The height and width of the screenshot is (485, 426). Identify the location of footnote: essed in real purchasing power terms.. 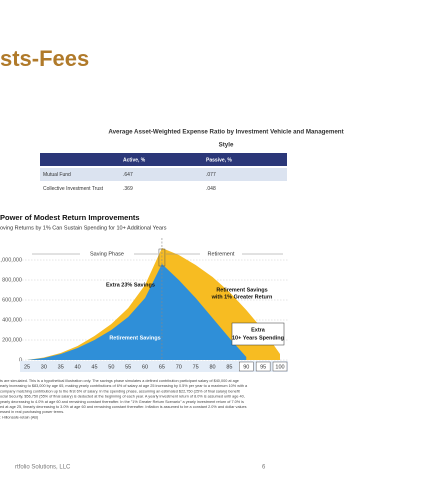
(32, 412).